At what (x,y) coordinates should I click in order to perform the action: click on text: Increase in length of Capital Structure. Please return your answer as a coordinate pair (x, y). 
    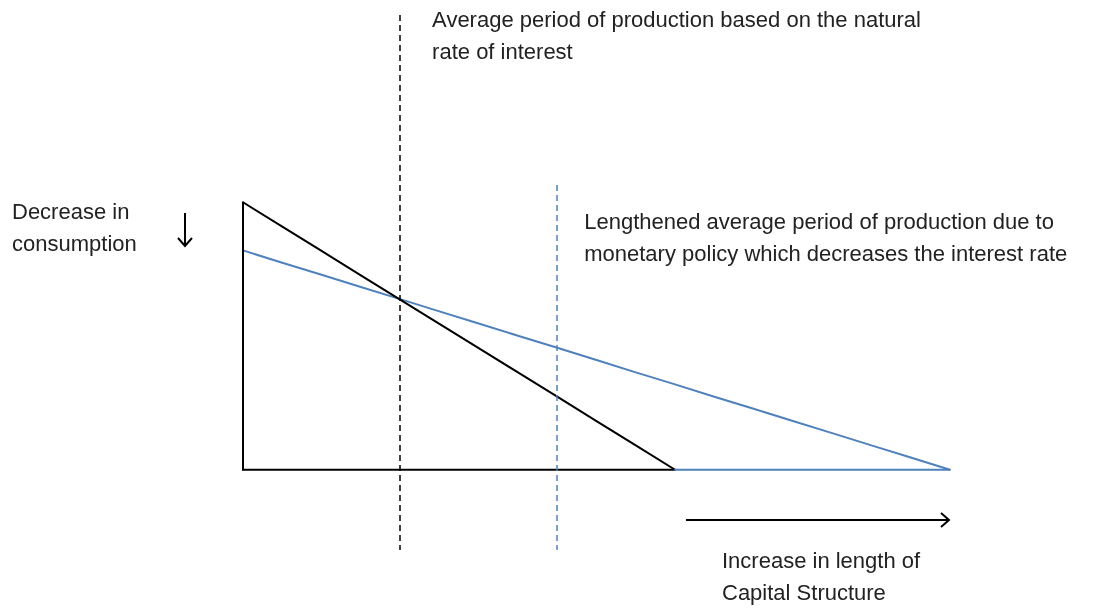
    Looking at the image, I should click on (822, 577).